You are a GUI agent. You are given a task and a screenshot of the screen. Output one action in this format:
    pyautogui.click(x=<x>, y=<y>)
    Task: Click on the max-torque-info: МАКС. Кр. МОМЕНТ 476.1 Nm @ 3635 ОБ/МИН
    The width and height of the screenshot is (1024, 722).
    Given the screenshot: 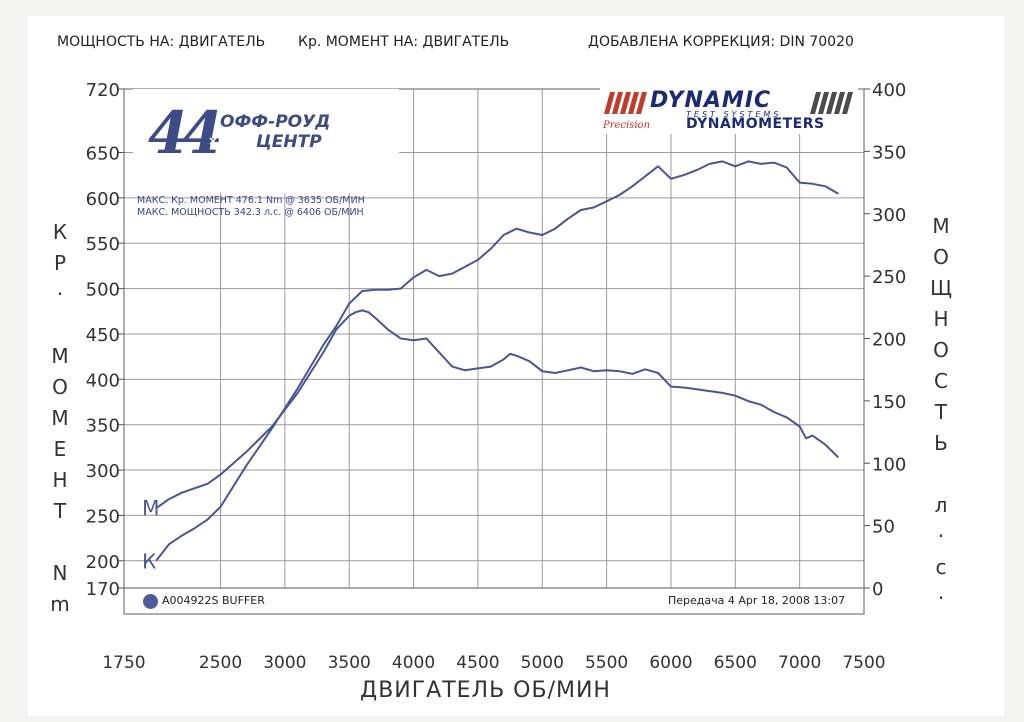 What is the action you would take?
    pyautogui.click(x=251, y=200)
    